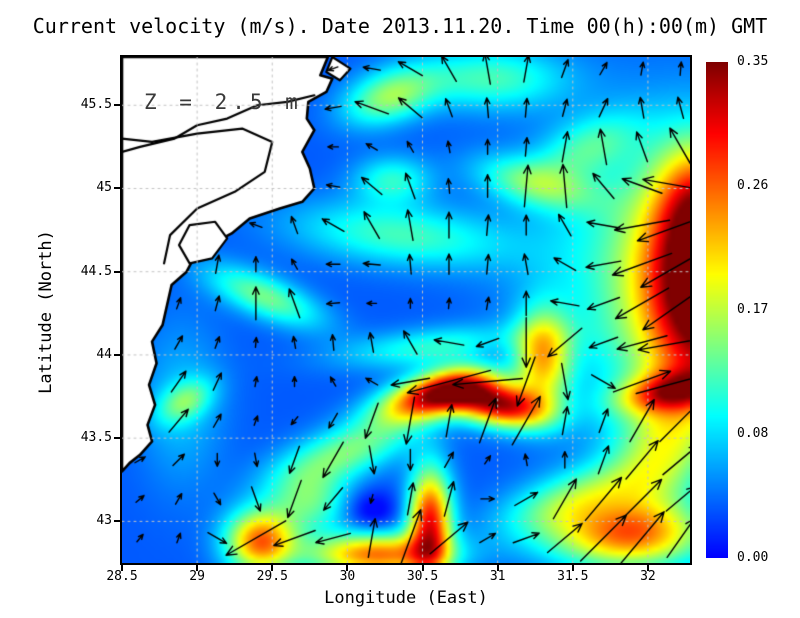  What do you see at coordinates (96, 105) in the screenshot?
I see `y-tick-label: 45.5` at bounding box center [96, 105].